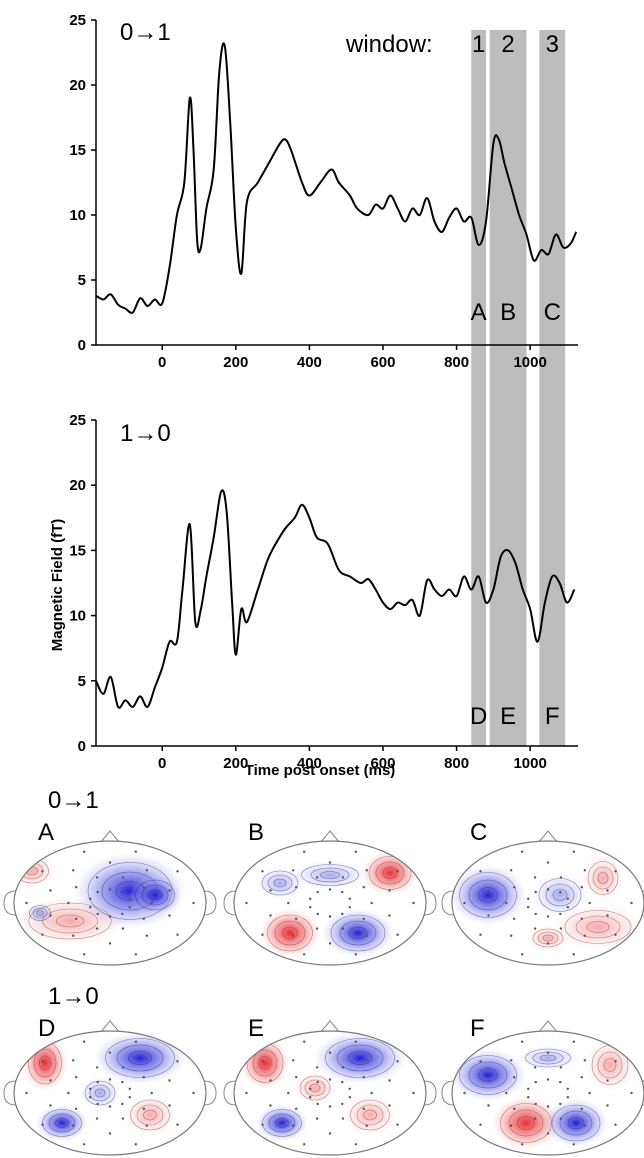  I want to click on y-ticks: 0 5 10 15 20 25, so click(82, 183).